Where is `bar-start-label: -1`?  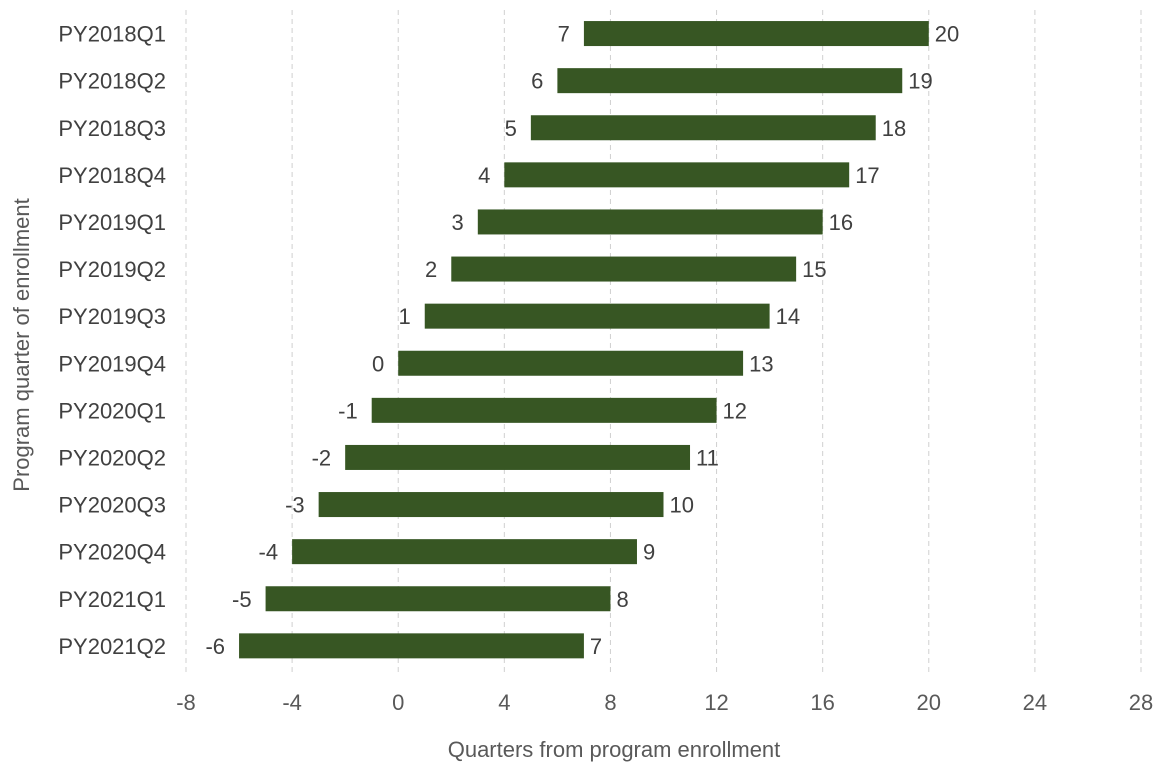 bar-start-label: -1 is located at coordinates (348, 410).